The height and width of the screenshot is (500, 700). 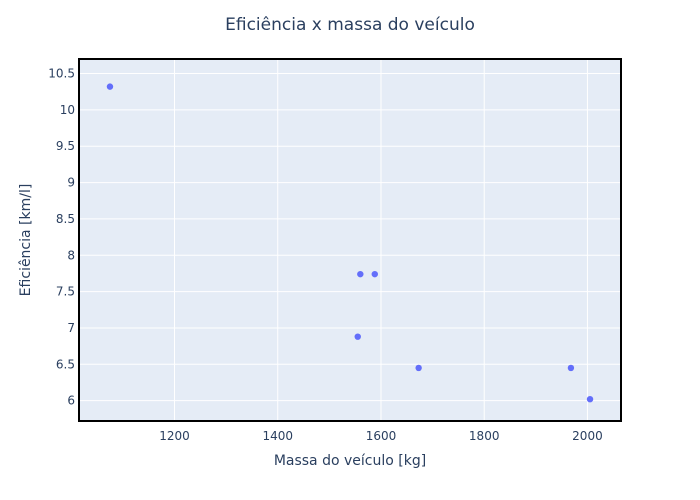 I want to click on x-axis-ticks: 1200 1400 1600 1800 2000, so click(x=380, y=436).